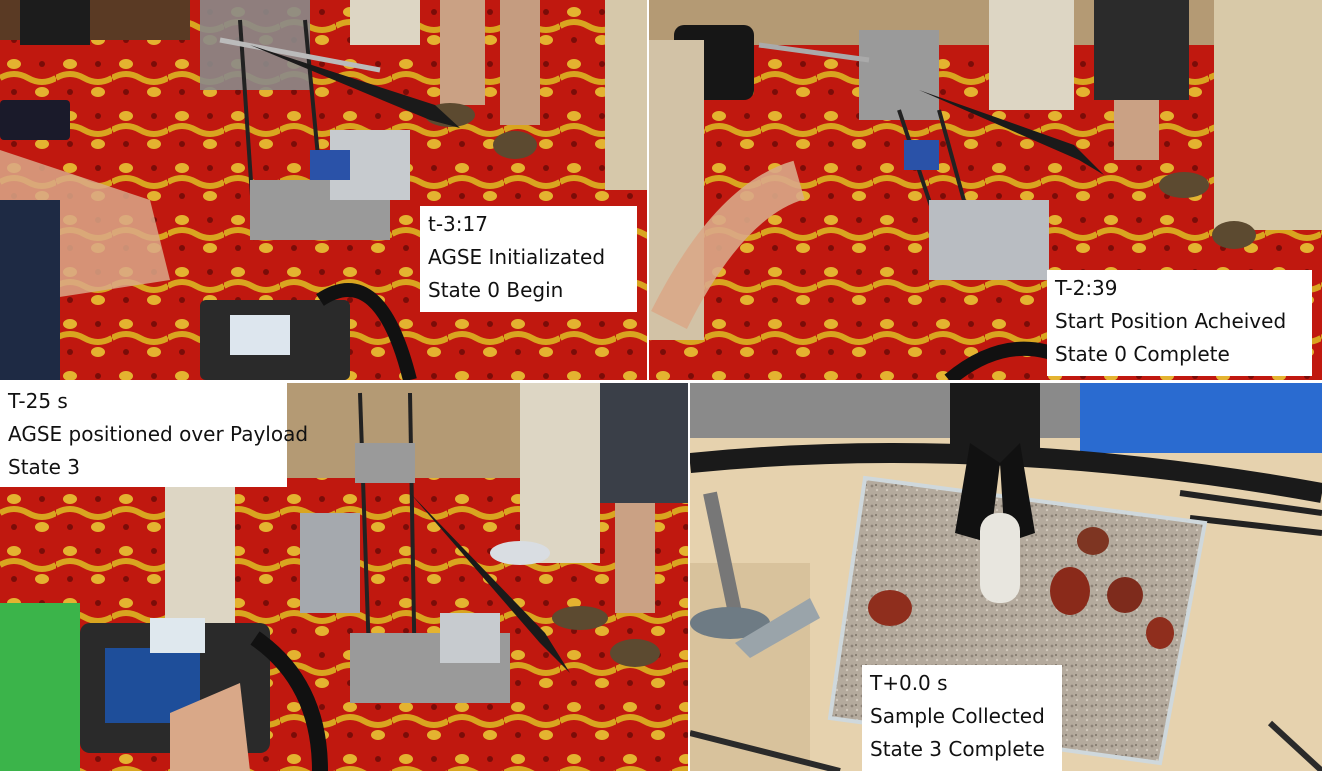 The width and height of the screenshot is (1322, 771). I want to click on caption-box: t-3:17 AGSE Initializated State 0 Begin, so click(528, 259).